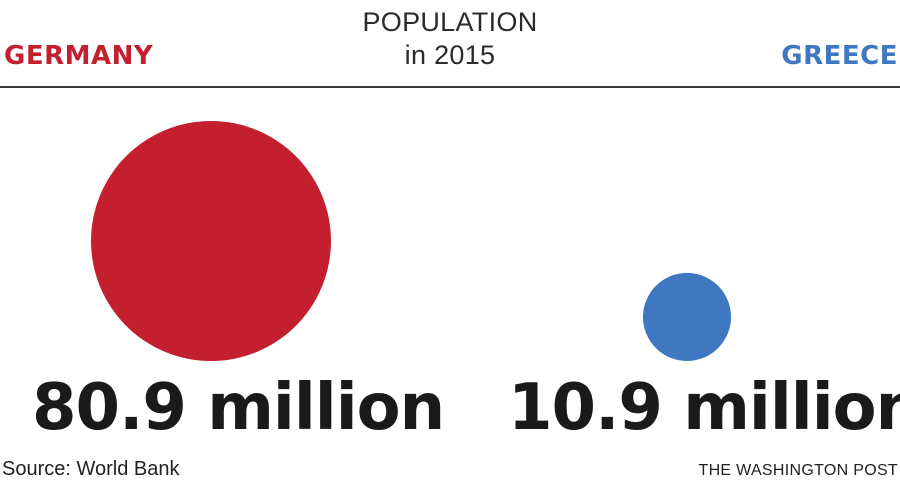 This screenshot has height=488, width=900. What do you see at coordinates (450, 39) in the screenshot?
I see `chart-title-block: POPULATION in 2015` at bounding box center [450, 39].